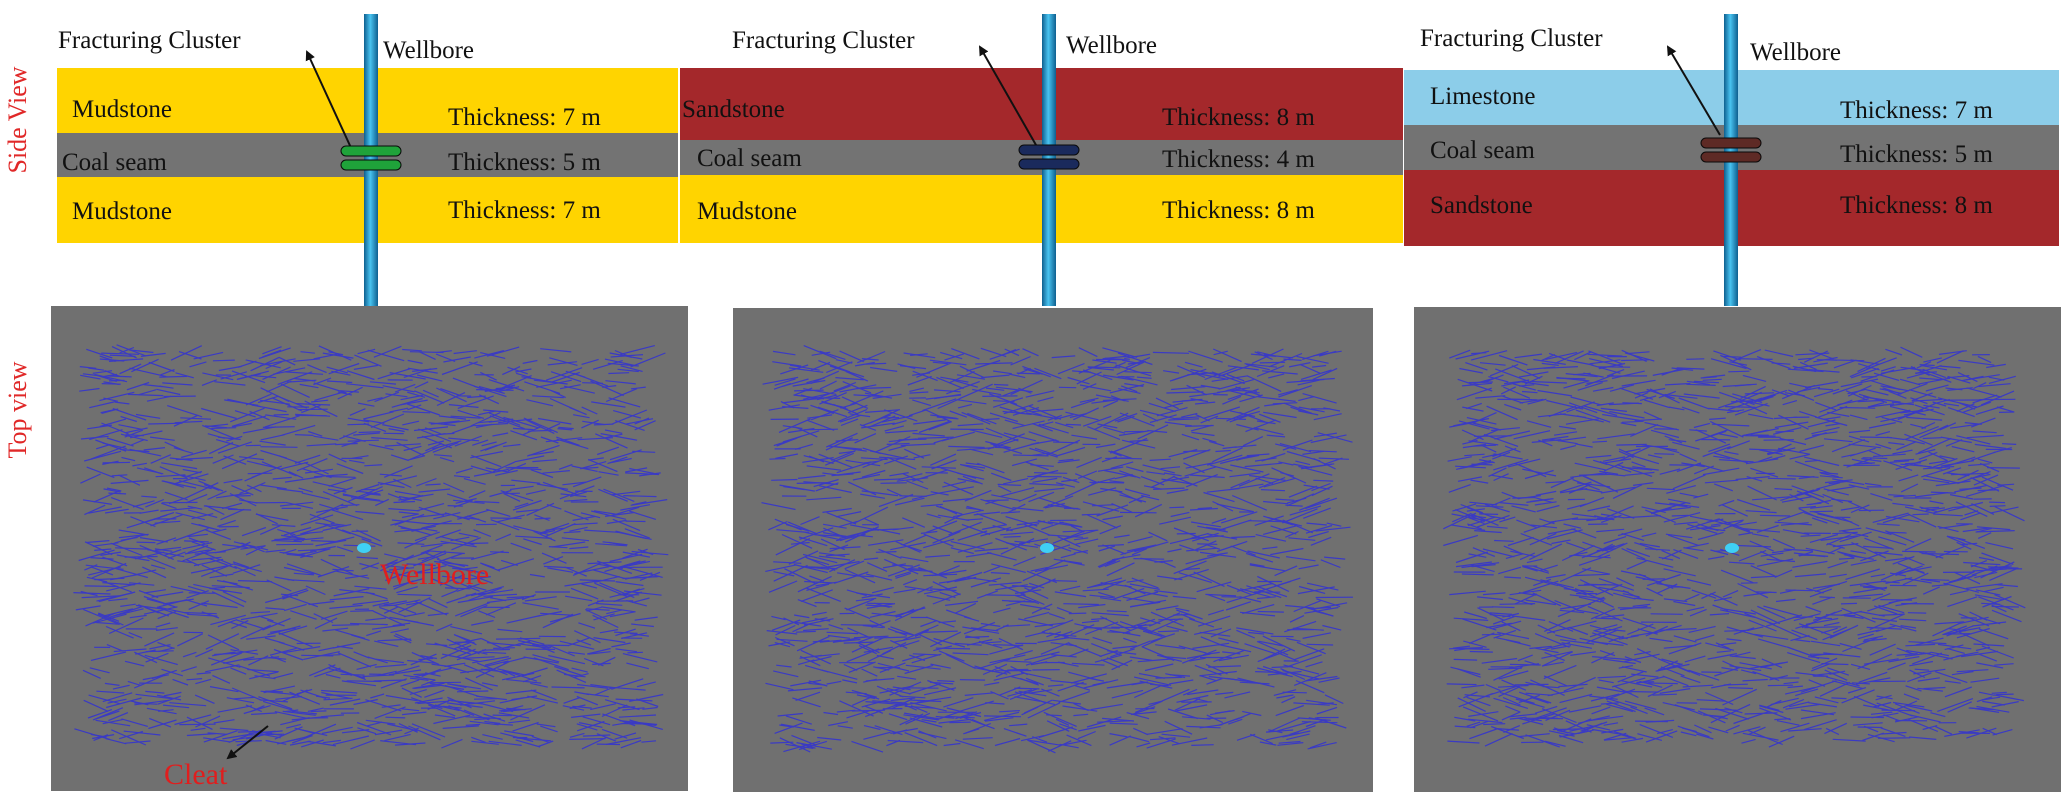 This screenshot has height=803, width=2069. I want to click on cluster-disc, so click(1049, 164).